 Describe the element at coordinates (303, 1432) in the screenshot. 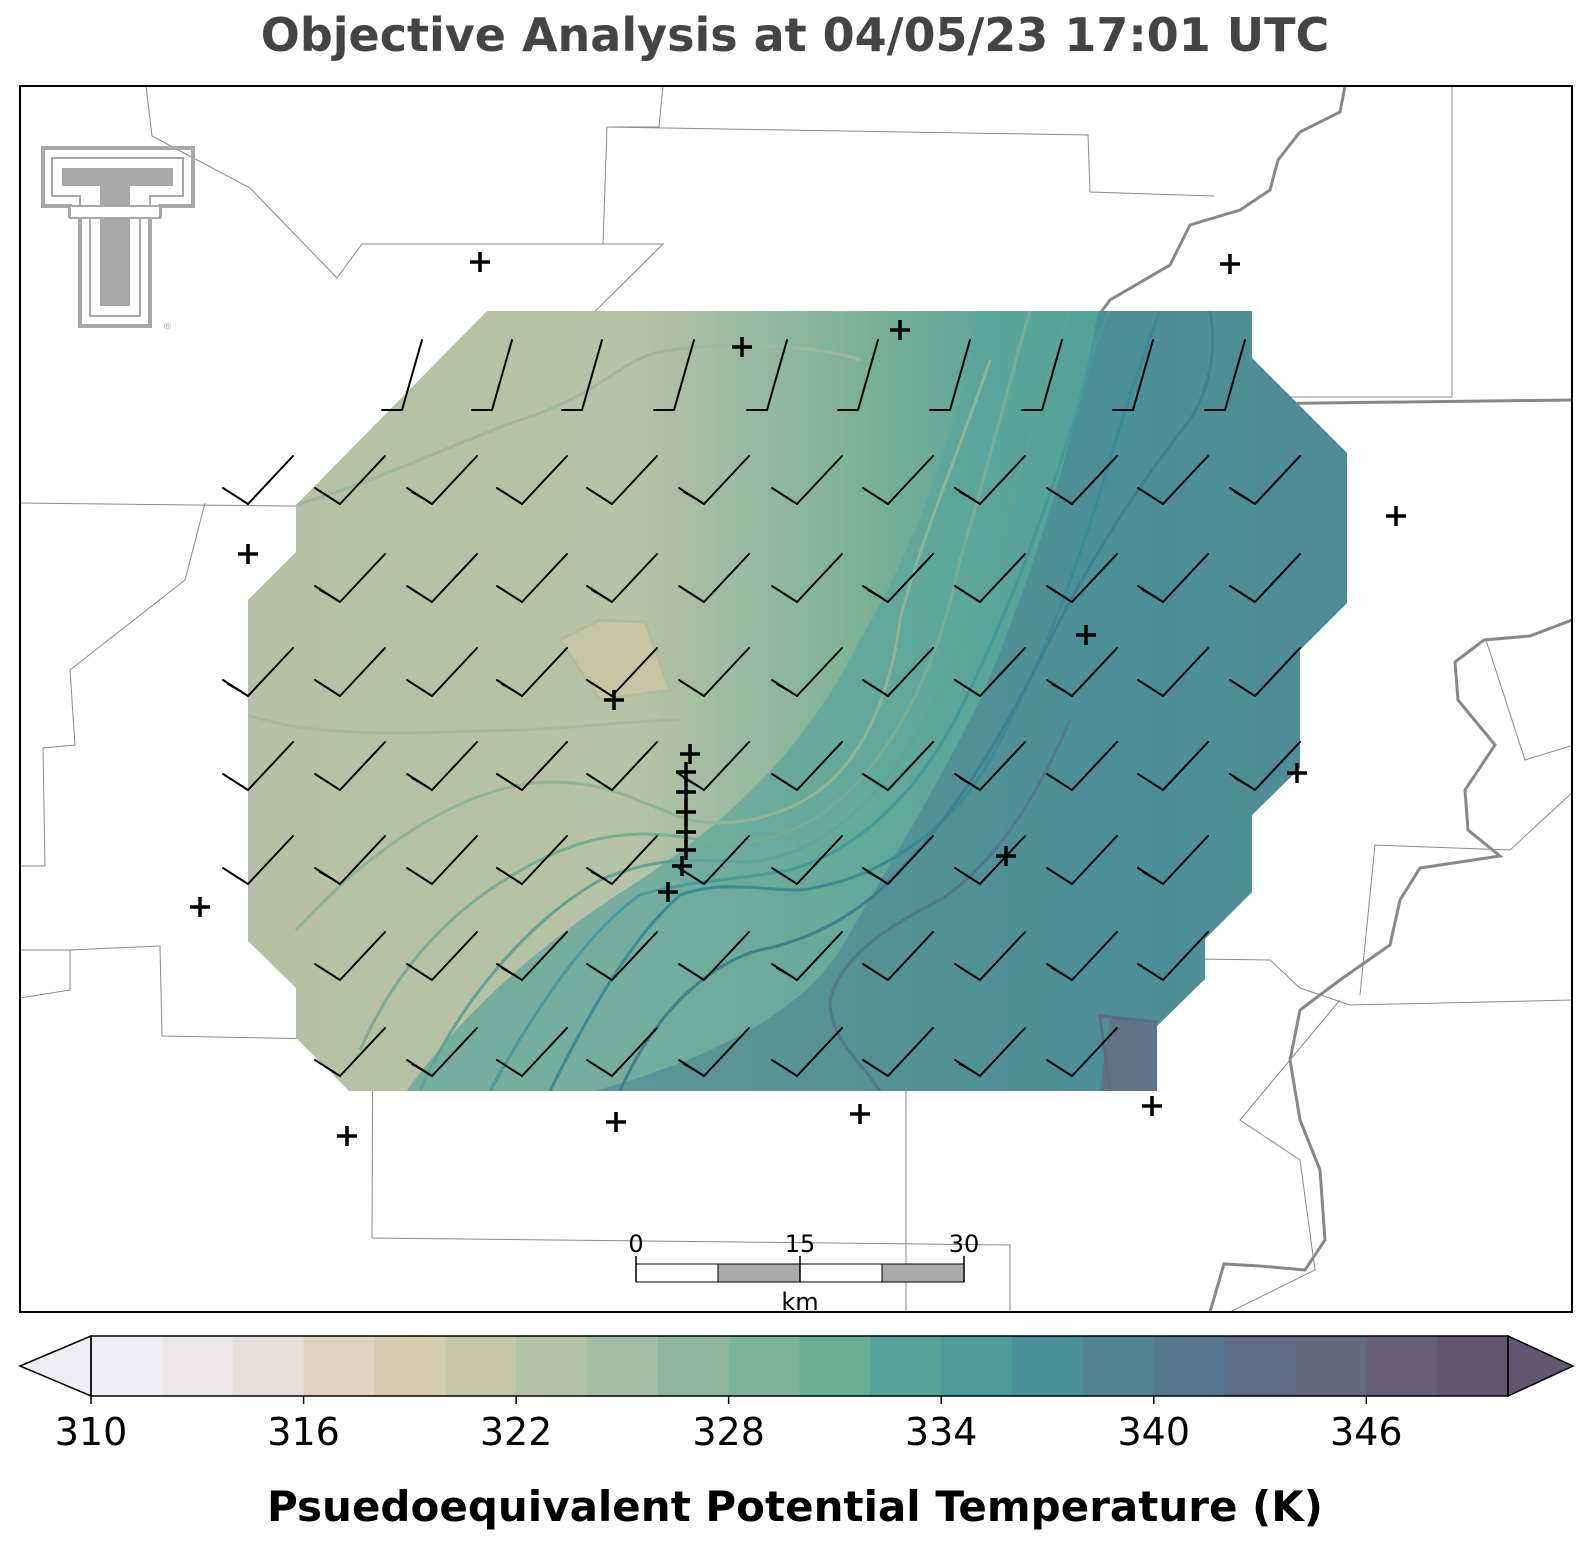

I see `colorbar-tick-label: 316` at that location.